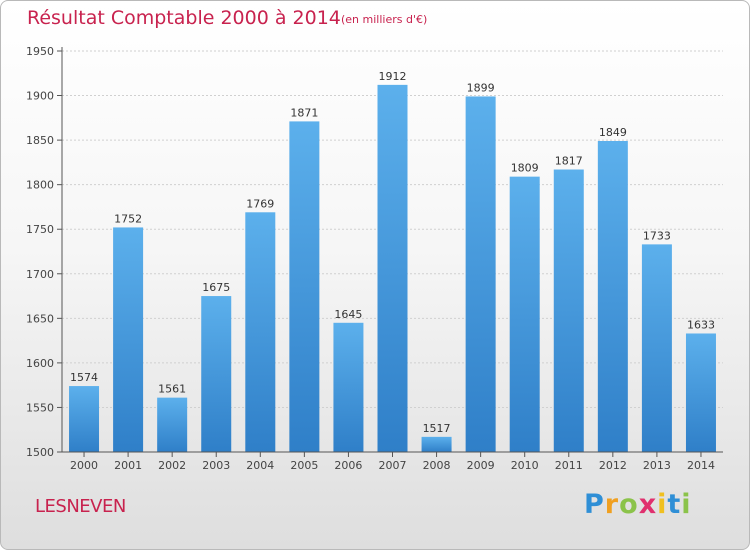 This screenshot has height=550, width=750. Describe the element at coordinates (393, 465) in the screenshot. I see `x-tick-label: 2007` at that location.